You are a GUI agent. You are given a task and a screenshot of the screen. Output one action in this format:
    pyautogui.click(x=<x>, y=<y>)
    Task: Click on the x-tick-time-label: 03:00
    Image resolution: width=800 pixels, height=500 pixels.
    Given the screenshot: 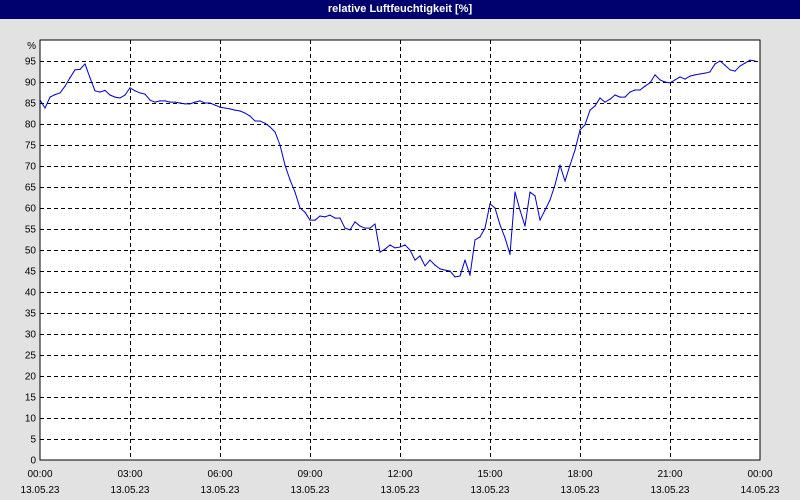 What is the action you would take?
    pyautogui.click(x=129, y=474)
    